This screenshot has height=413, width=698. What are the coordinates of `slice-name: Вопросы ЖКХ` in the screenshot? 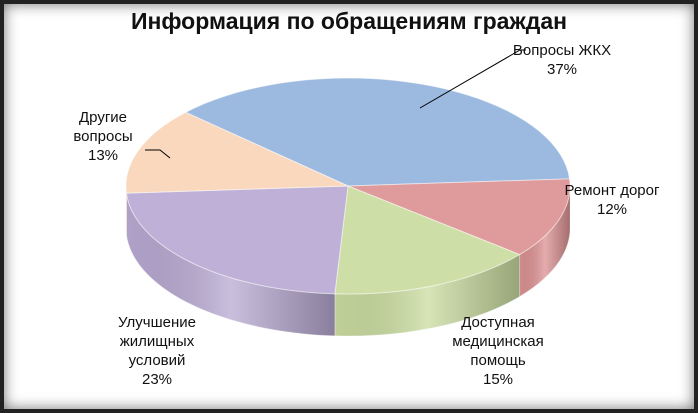 It's located at (562, 50).